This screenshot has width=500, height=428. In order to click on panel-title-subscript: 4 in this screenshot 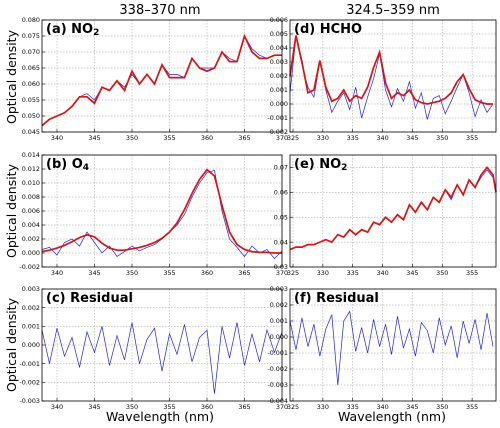, I will do `click(86, 168)`.